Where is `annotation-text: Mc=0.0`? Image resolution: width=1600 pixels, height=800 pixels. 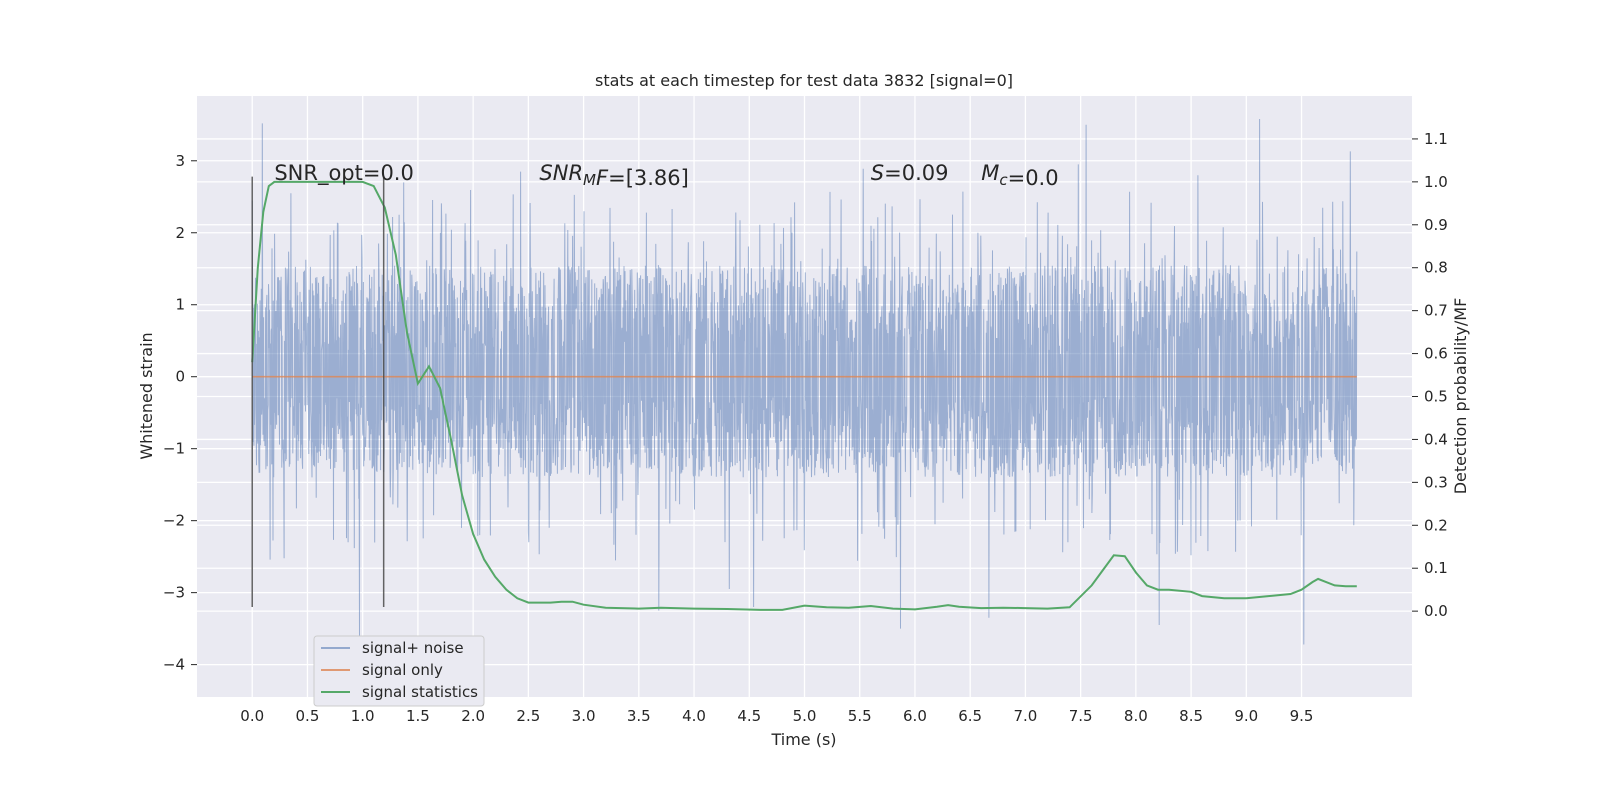 annotation-text: Mc=0.0 is located at coordinates (1019, 175).